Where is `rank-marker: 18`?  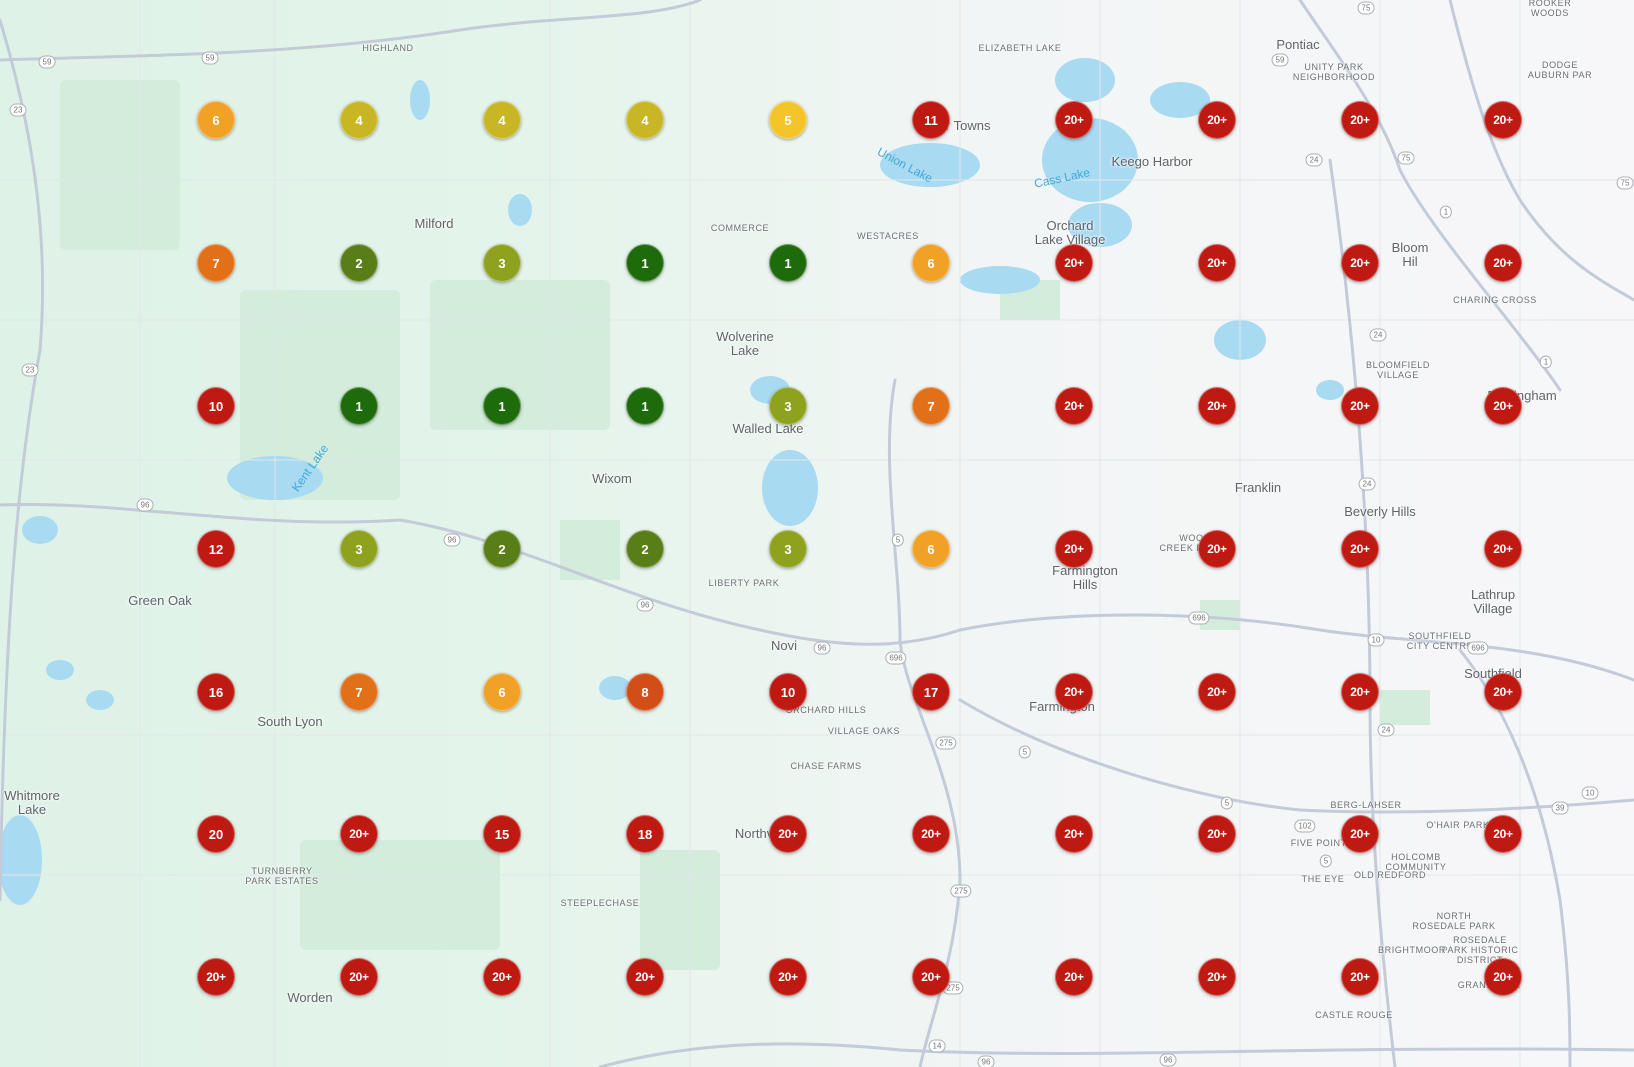 rank-marker: 18 is located at coordinates (645, 834).